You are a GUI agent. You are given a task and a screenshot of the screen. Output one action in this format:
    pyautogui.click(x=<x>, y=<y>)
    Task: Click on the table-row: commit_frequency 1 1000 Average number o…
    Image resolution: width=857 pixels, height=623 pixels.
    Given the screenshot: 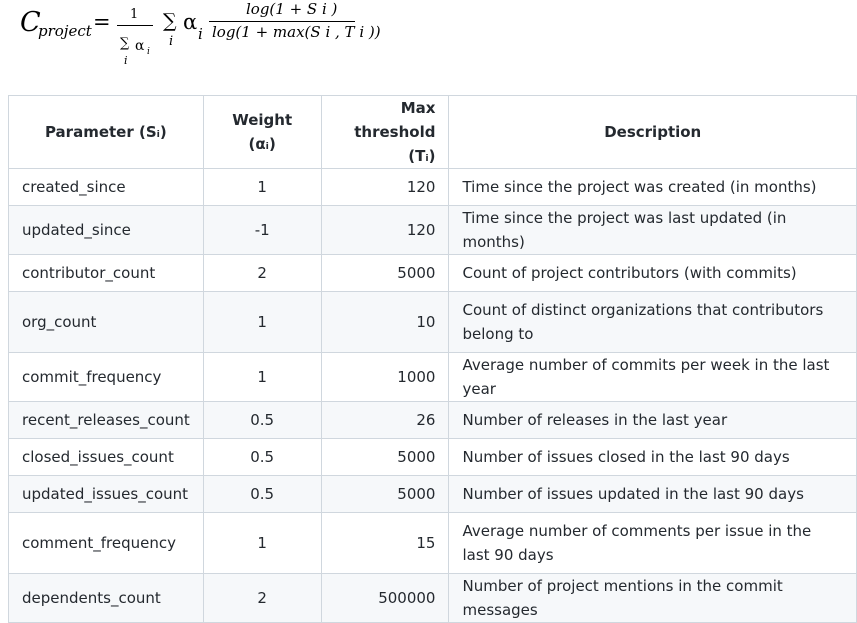 What is the action you would take?
    pyautogui.click(x=432, y=377)
    